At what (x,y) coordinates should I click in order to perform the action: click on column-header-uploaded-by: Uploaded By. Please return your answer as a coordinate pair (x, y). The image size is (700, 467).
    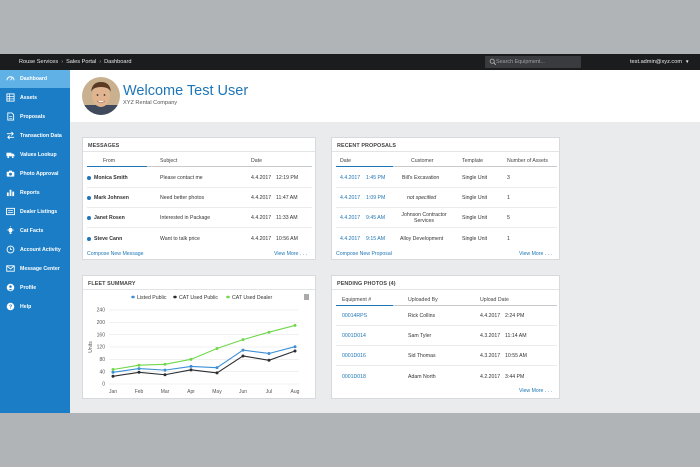
    Looking at the image, I should click on (423, 300).